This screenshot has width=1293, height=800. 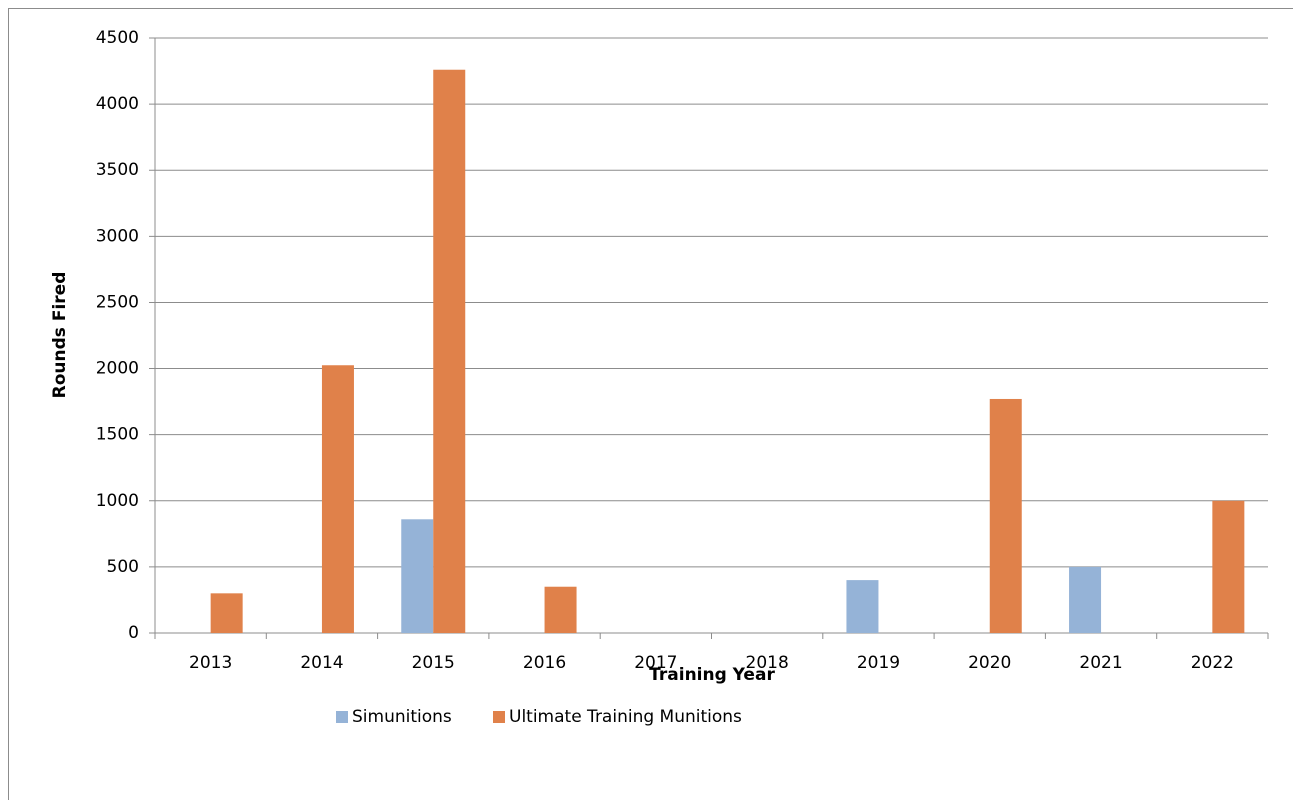 What do you see at coordinates (117, 38) in the screenshot?
I see `y-tick-label: 4500` at bounding box center [117, 38].